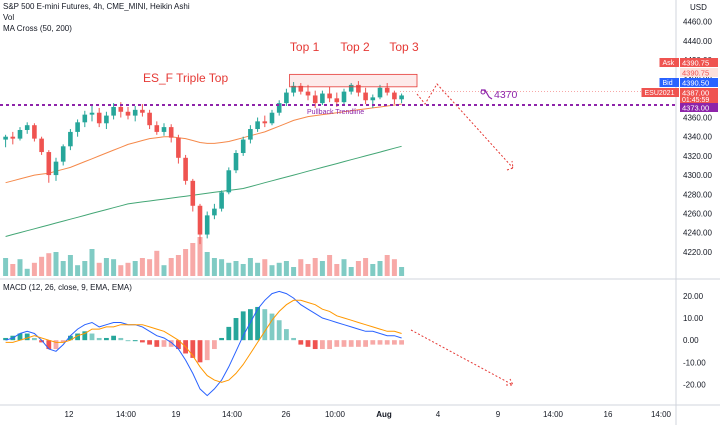 Image resolution: width=720 pixels, height=425 pixels. I want to click on currency-label: USD, so click(698, 7).